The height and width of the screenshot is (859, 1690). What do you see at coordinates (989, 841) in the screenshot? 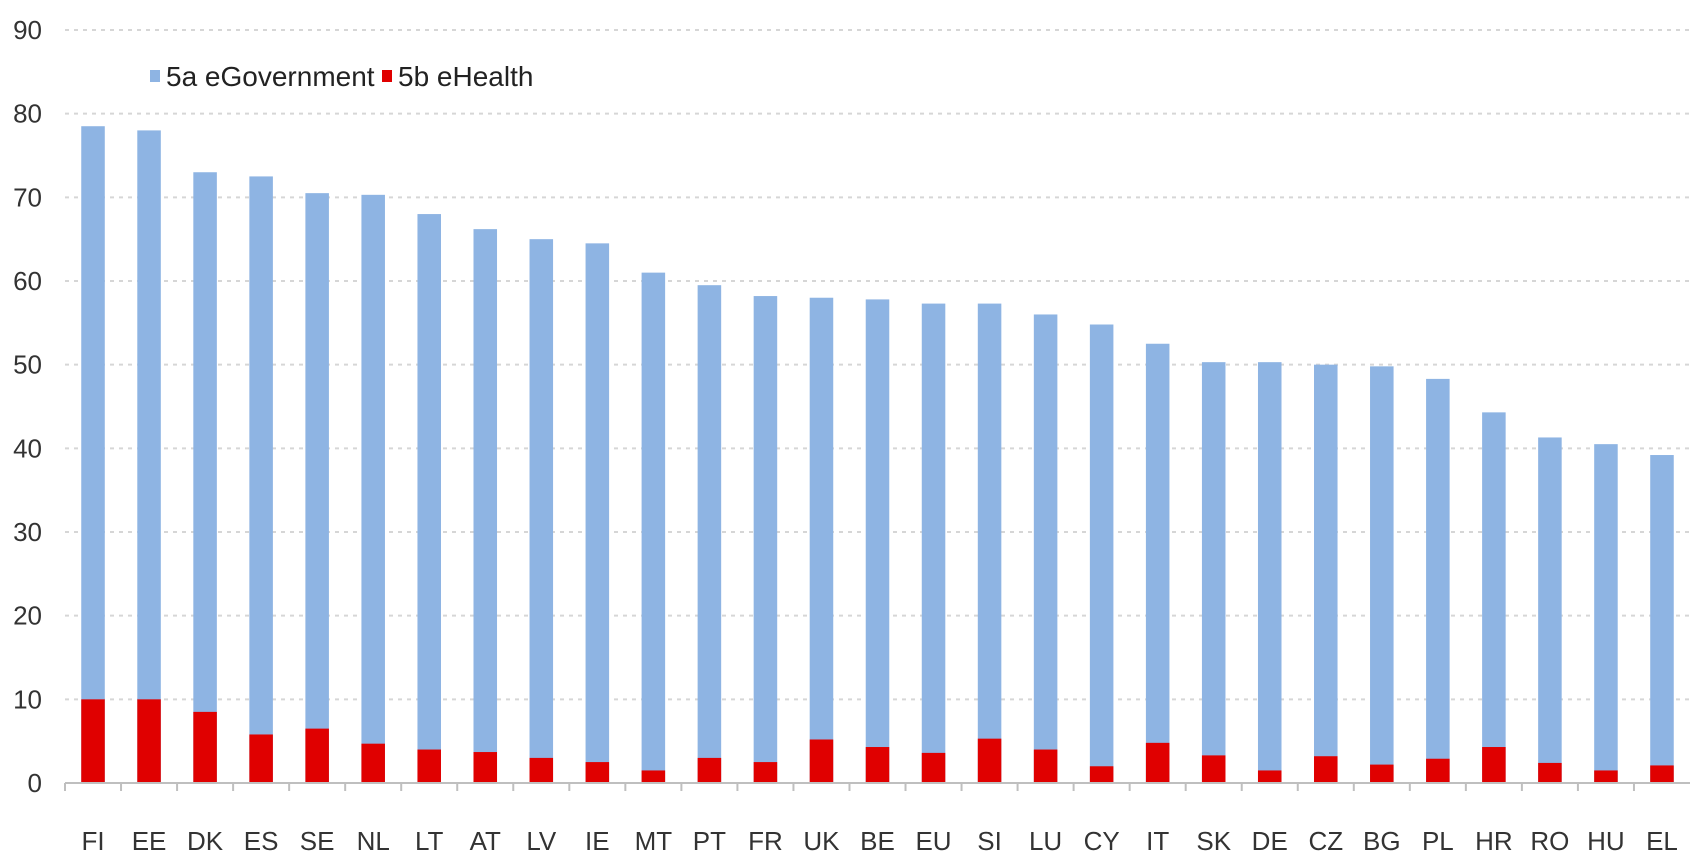
I see `x-tick-label: SI` at bounding box center [989, 841].